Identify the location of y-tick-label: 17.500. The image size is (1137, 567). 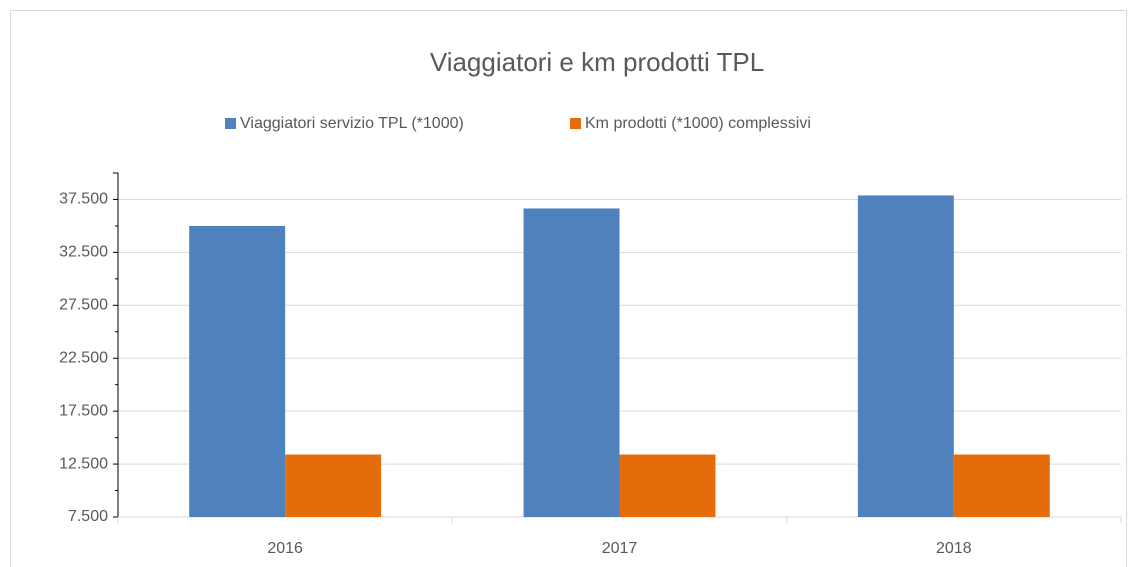
(83, 410).